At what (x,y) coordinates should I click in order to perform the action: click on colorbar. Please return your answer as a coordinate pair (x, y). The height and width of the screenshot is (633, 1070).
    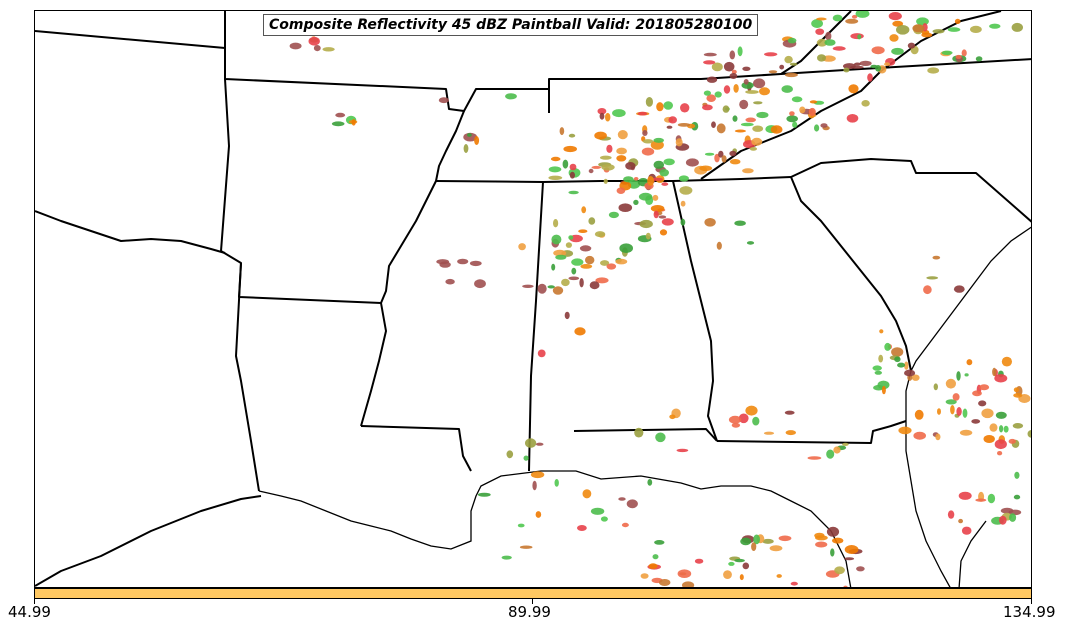
    Looking at the image, I should click on (533, 593).